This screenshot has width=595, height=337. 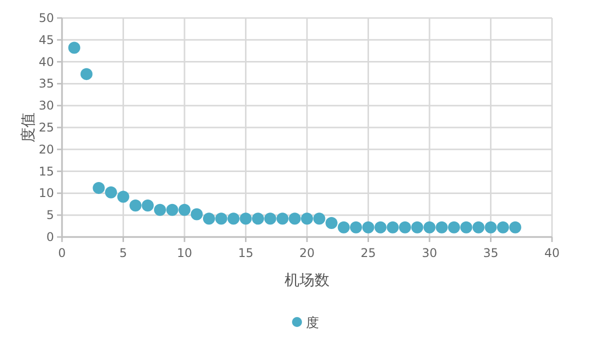 I want to click on x-tick-label: 5, so click(x=123, y=253).